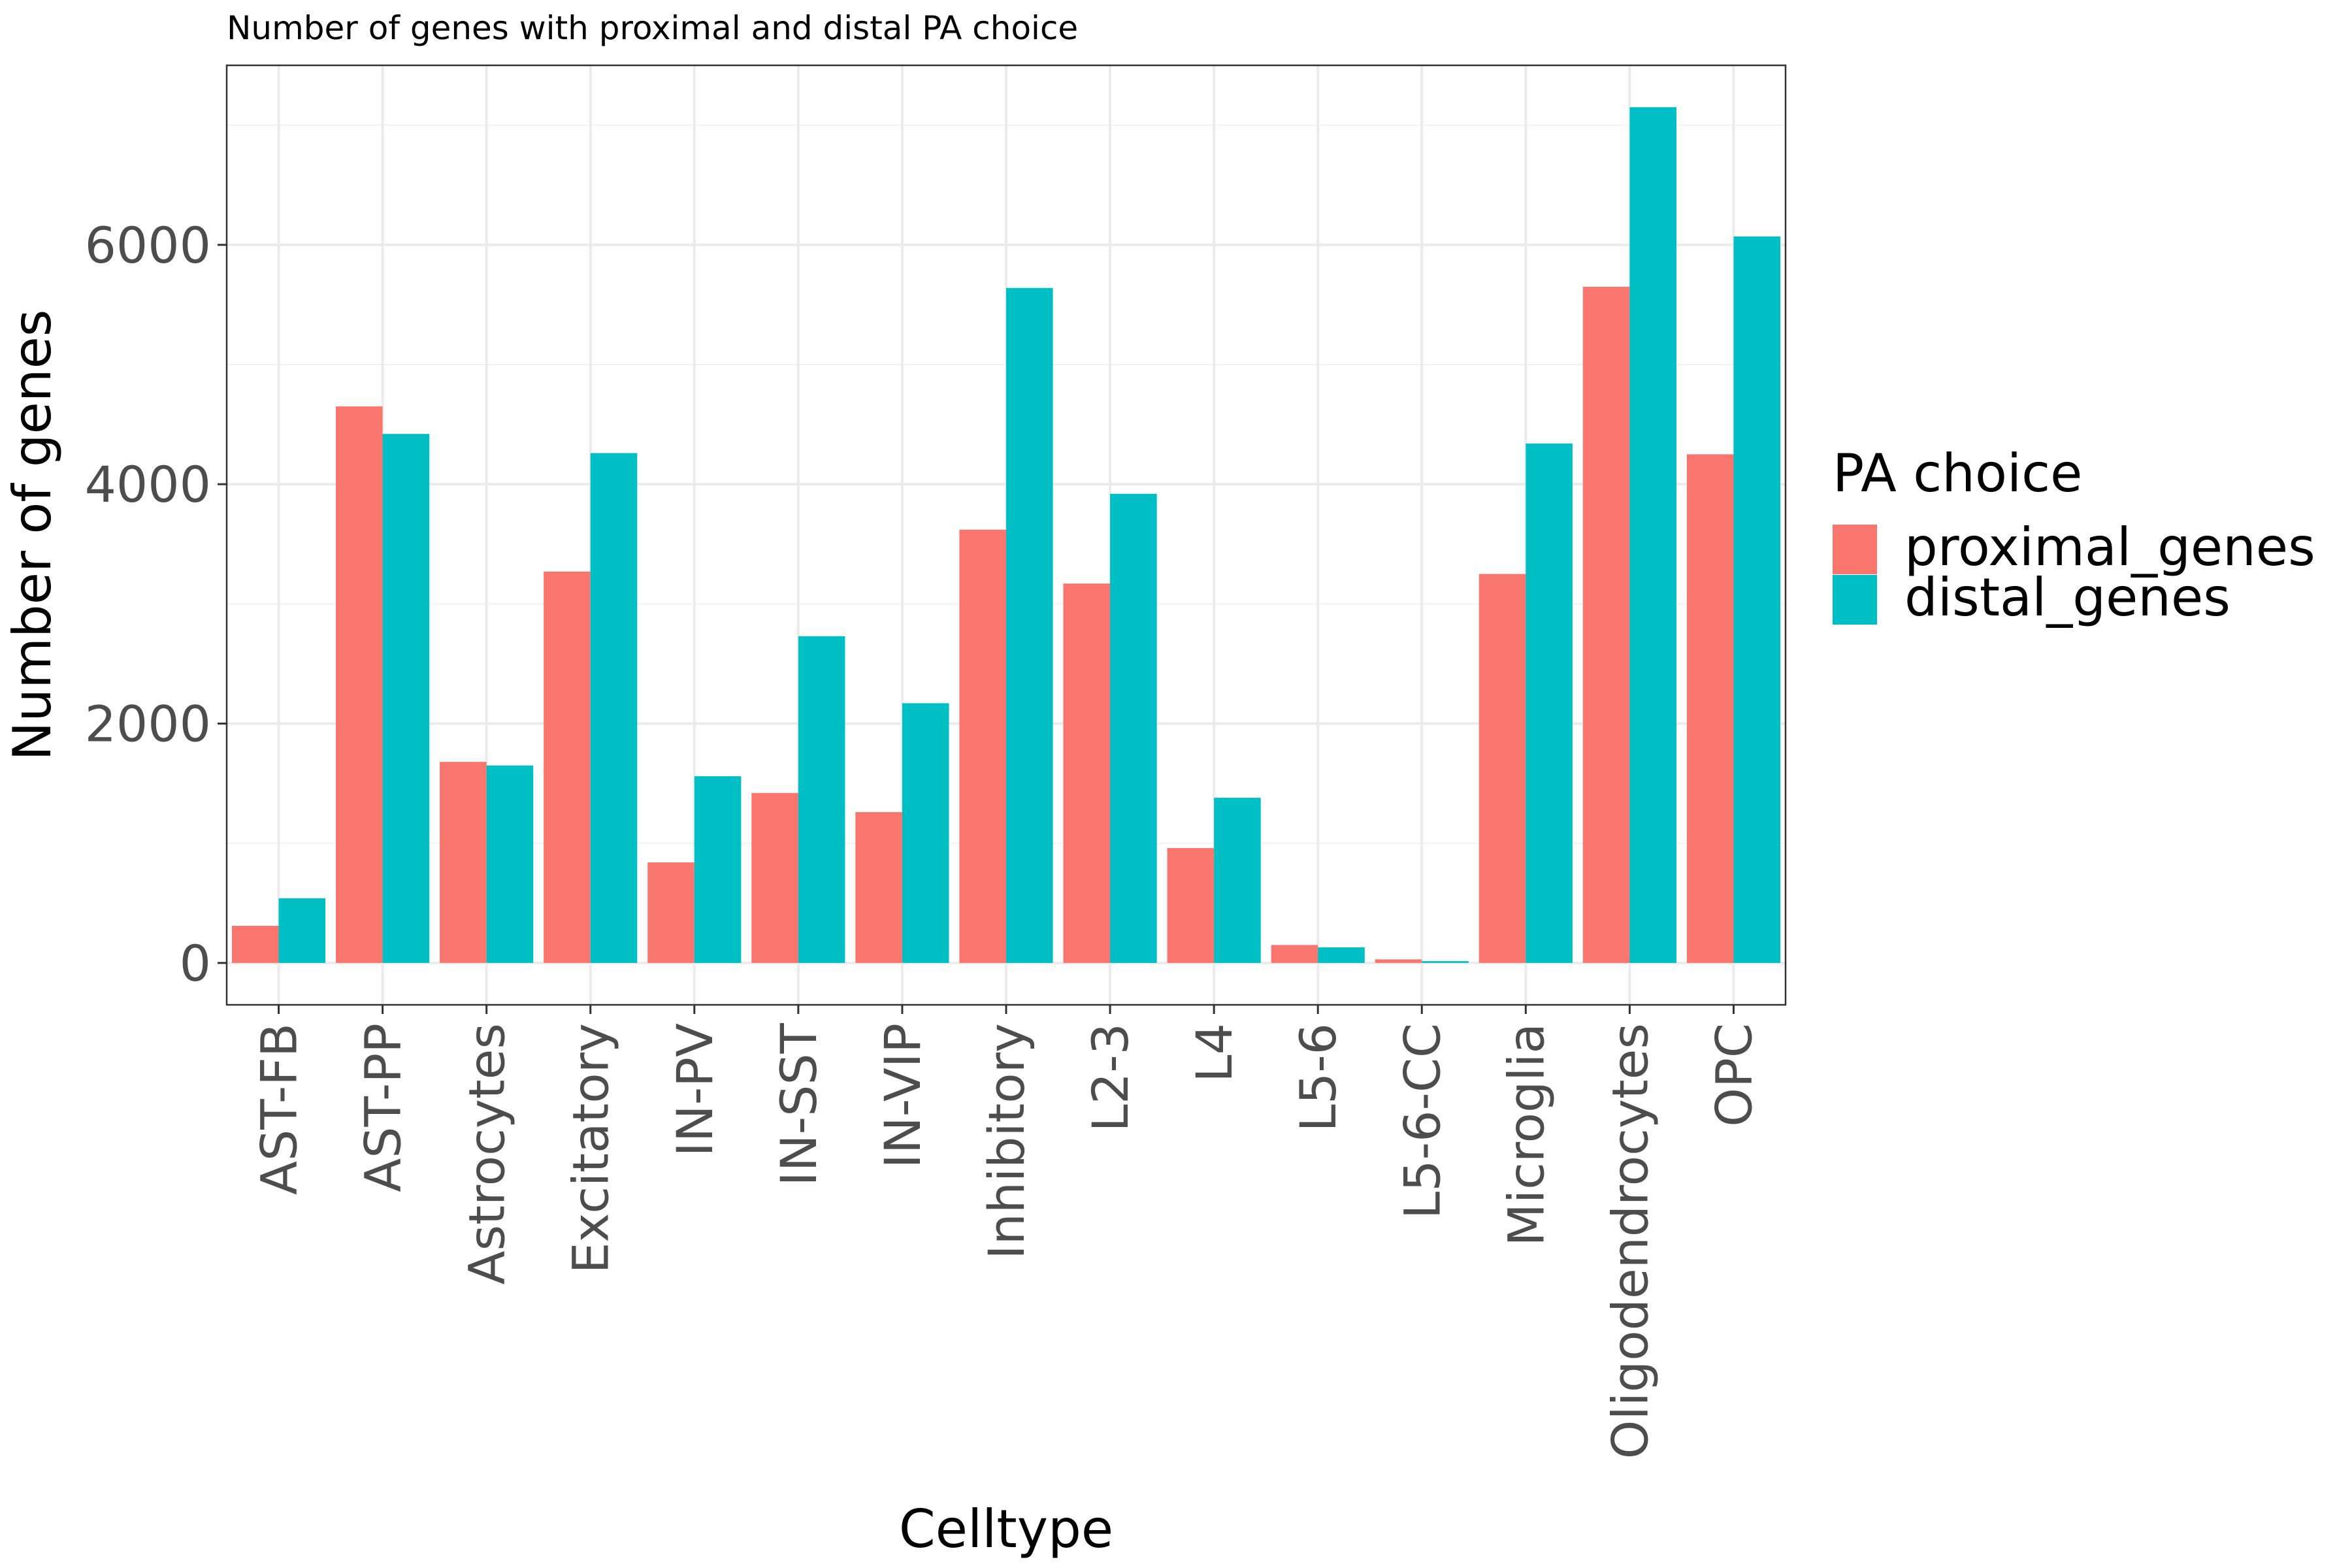  What do you see at coordinates (1710, 708) in the screenshot?
I see `bar-proximal_genes-OPC` at bounding box center [1710, 708].